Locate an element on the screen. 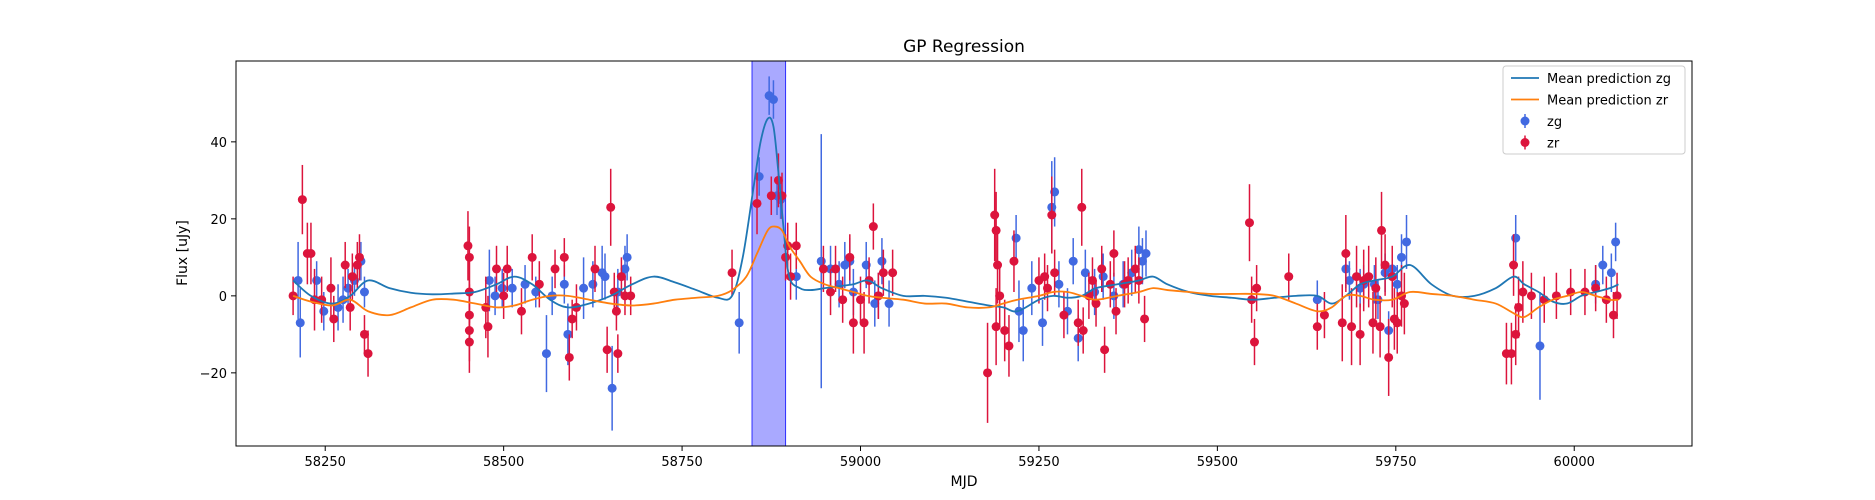  x-tick-label-58750: 58750 is located at coordinates (681, 462).